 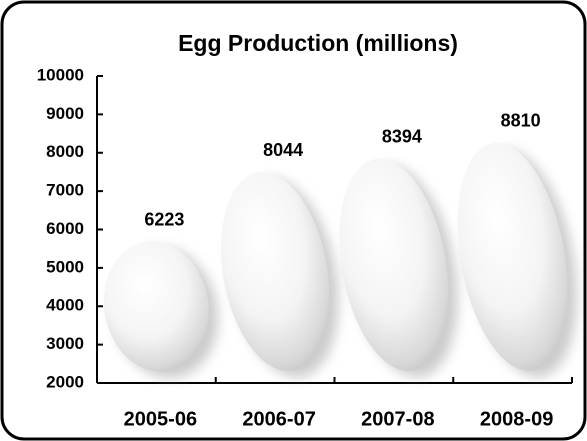 I want to click on x-tick-label: 2006-07, so click(x=278, y=419).